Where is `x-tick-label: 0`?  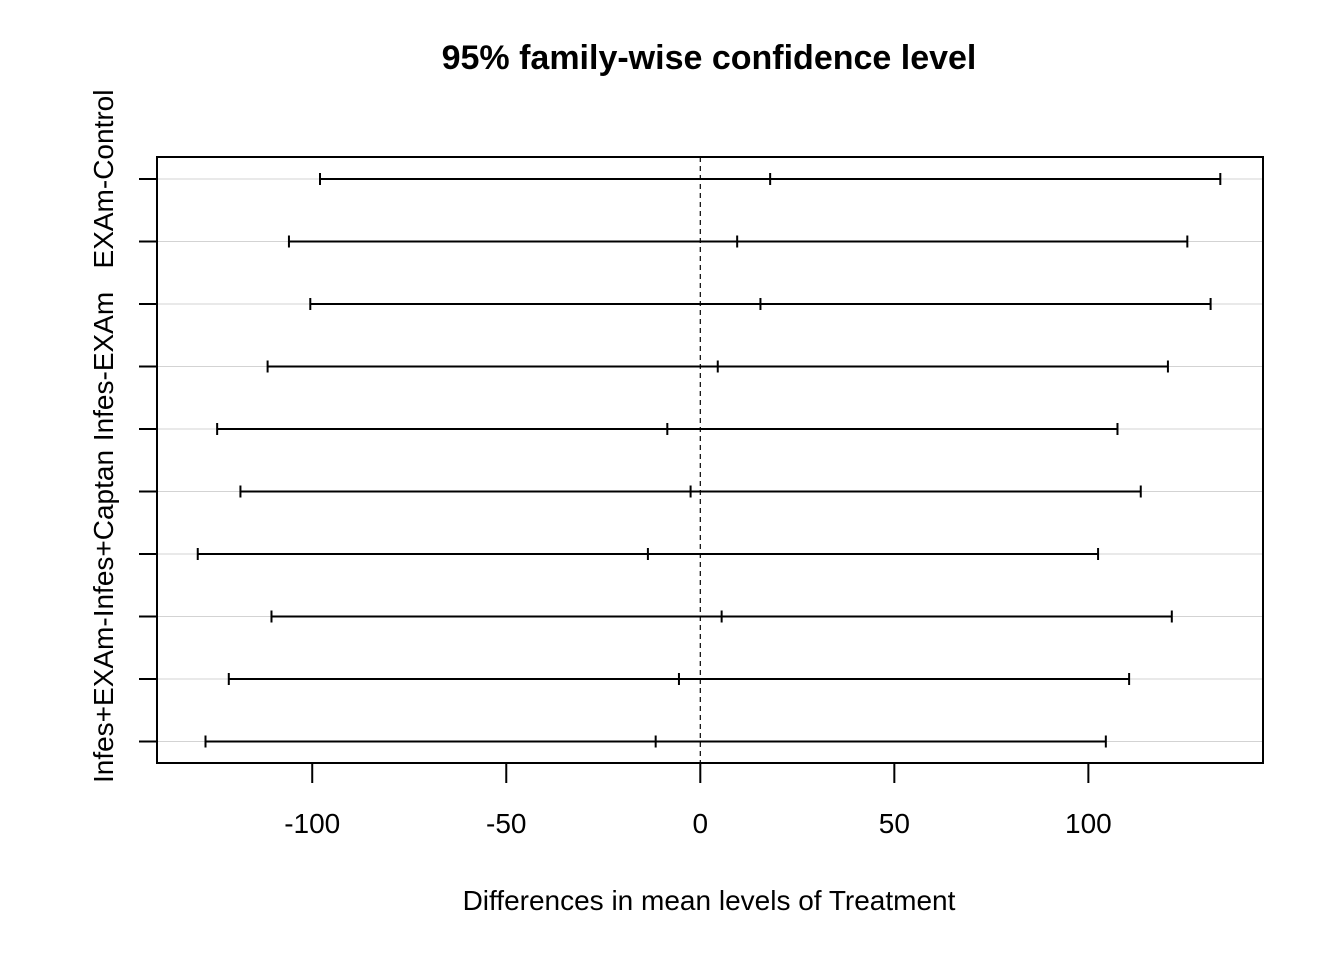 x-tick-label: 0 is located at coordinates (701, 823).